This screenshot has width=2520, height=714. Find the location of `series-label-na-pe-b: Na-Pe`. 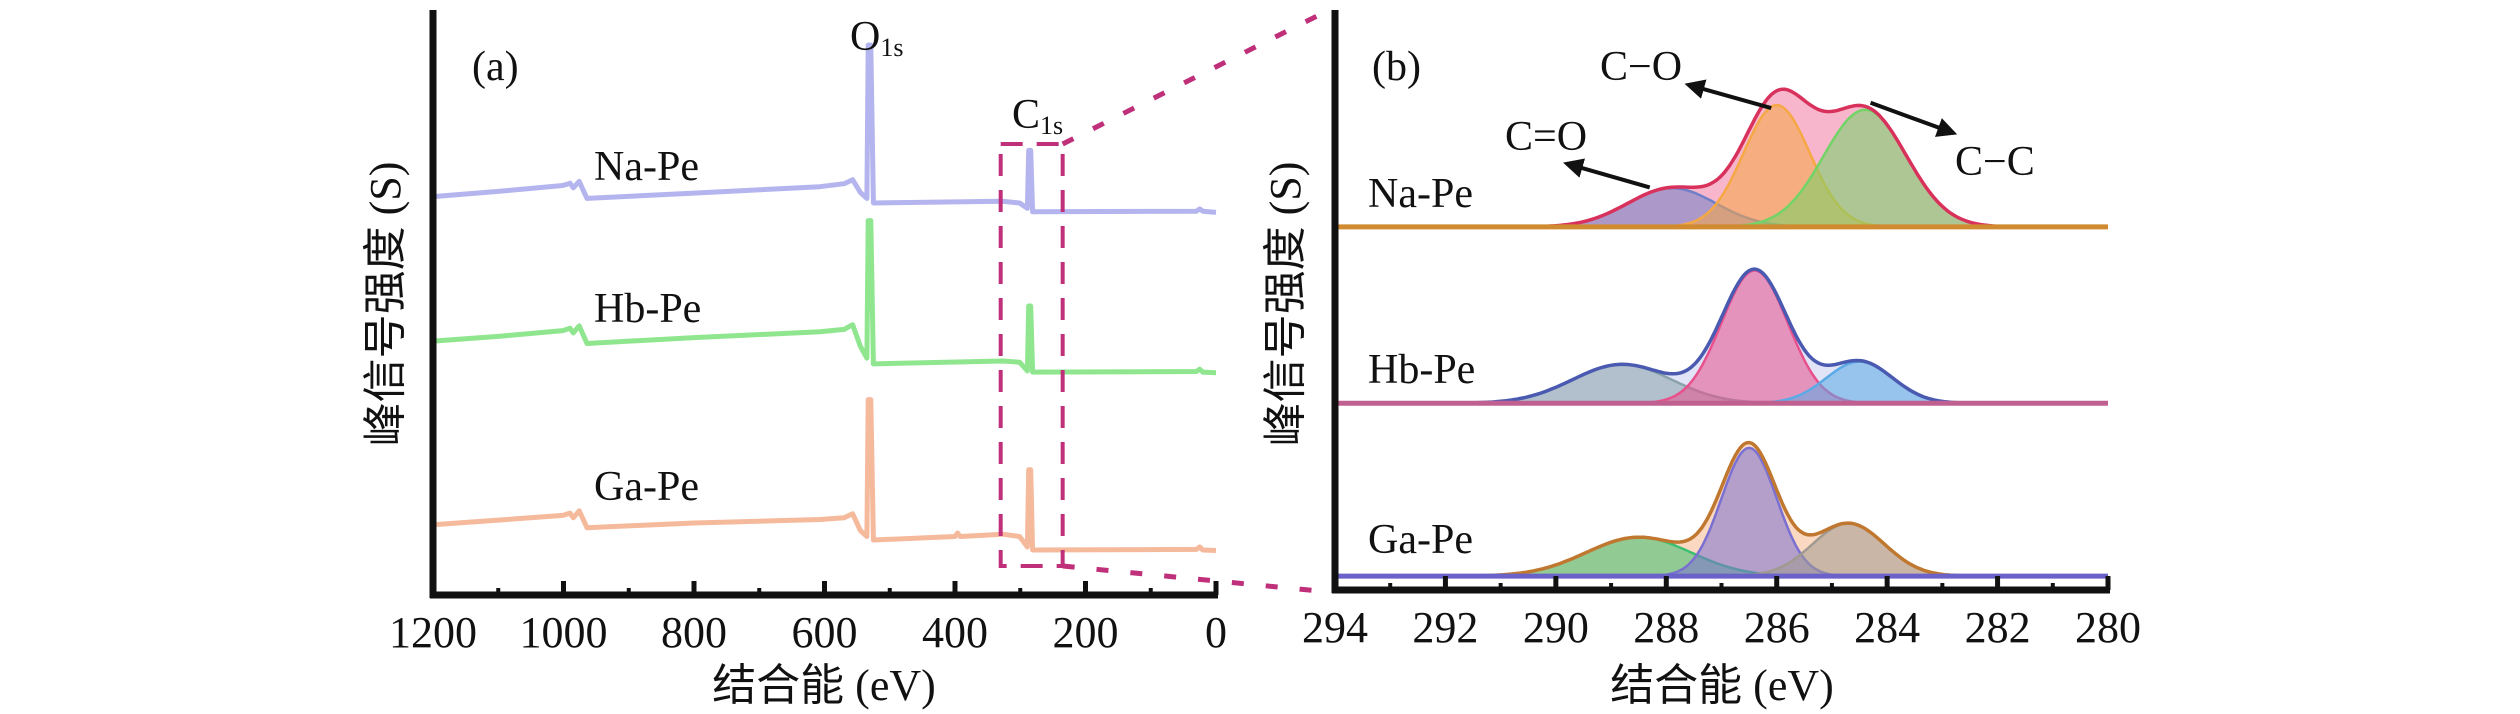

series-label-na-pe-b: Na-Pe is located at coordinates (1420, 194).